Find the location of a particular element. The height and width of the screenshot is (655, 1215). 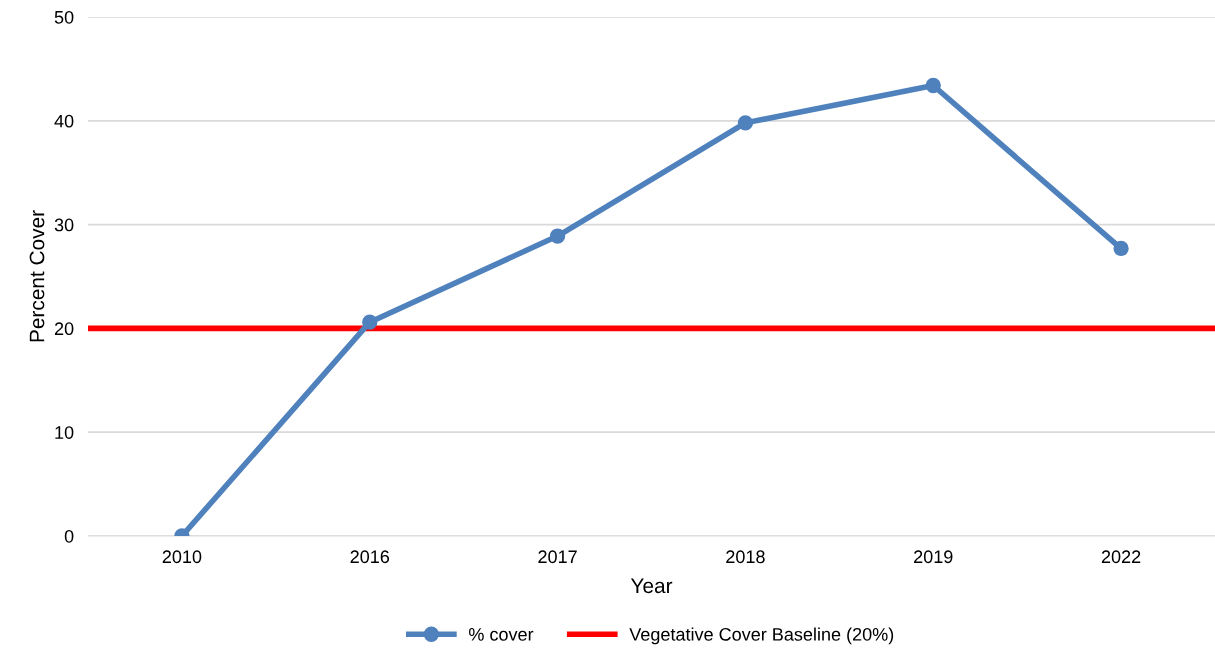

x-tick-label: 2018 is located at coordinates (745, 557).